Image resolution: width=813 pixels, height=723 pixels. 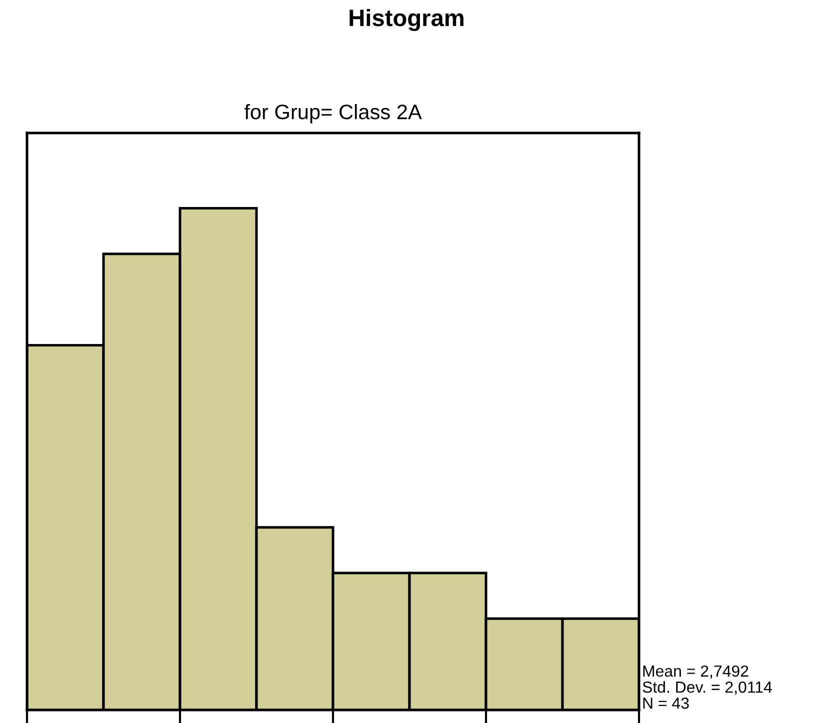 I want to click on text: N = 43, so click(x=666, y=703).